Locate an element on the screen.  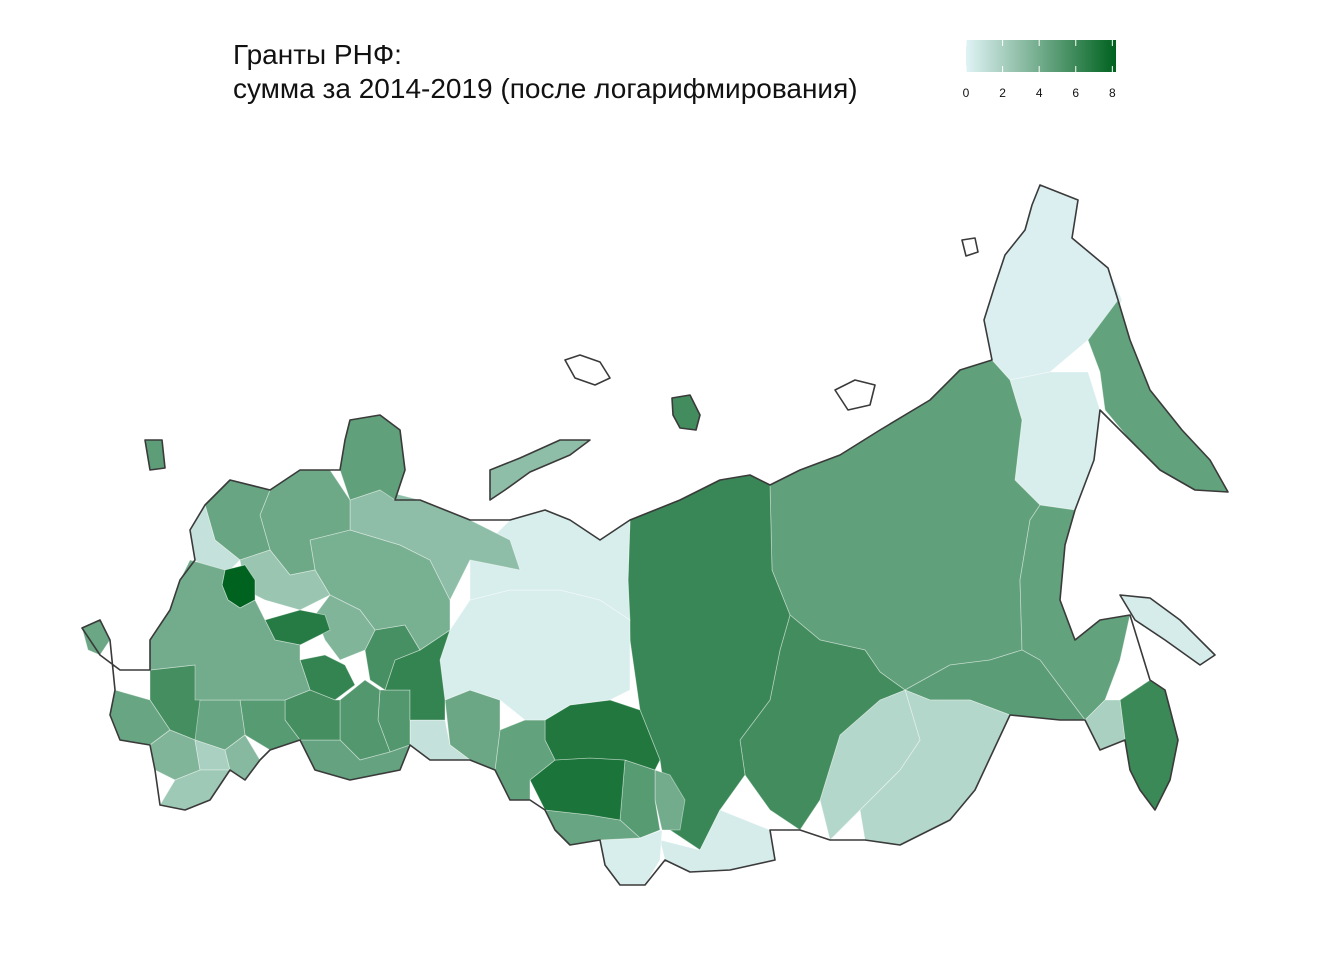
coastline-sakhalin is located at coordinates (1167, 630).